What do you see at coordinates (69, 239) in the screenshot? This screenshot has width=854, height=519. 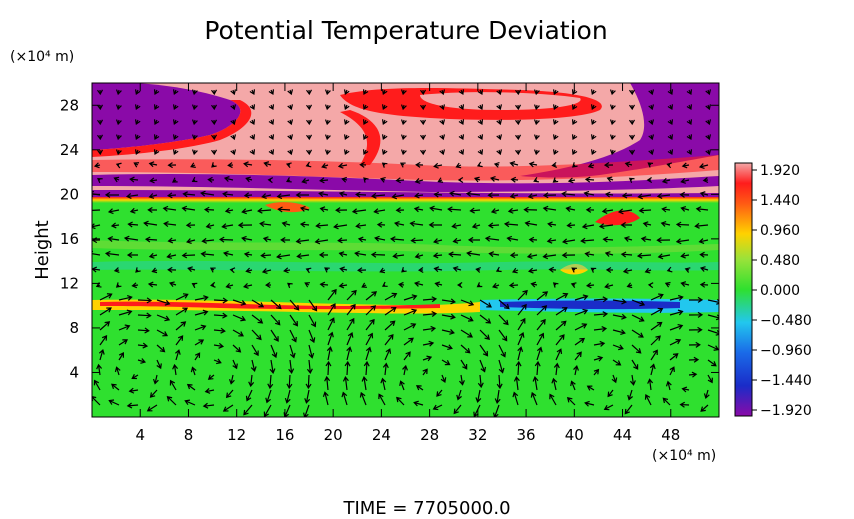 I see `y-tick-label: 16` at bounding box center [69, 239].